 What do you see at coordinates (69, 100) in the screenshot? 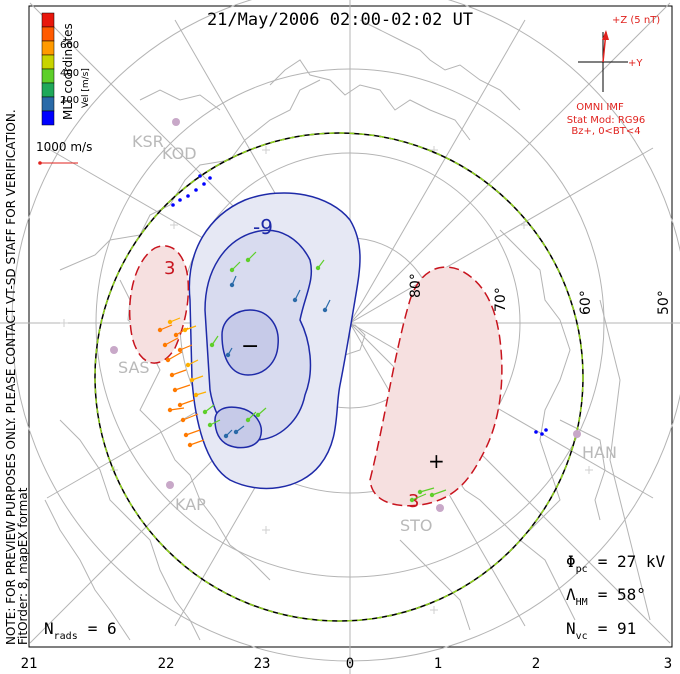
I see `colorbar-tick-200: 200` at bounding box center [69, 100].